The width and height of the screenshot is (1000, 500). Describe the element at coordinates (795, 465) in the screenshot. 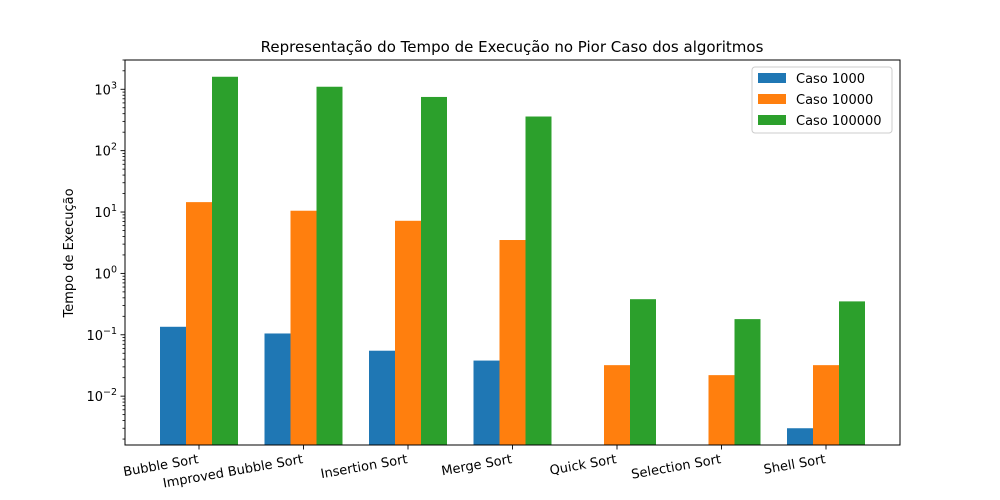

I see `x-tick-label: Shell Sort` at that location.